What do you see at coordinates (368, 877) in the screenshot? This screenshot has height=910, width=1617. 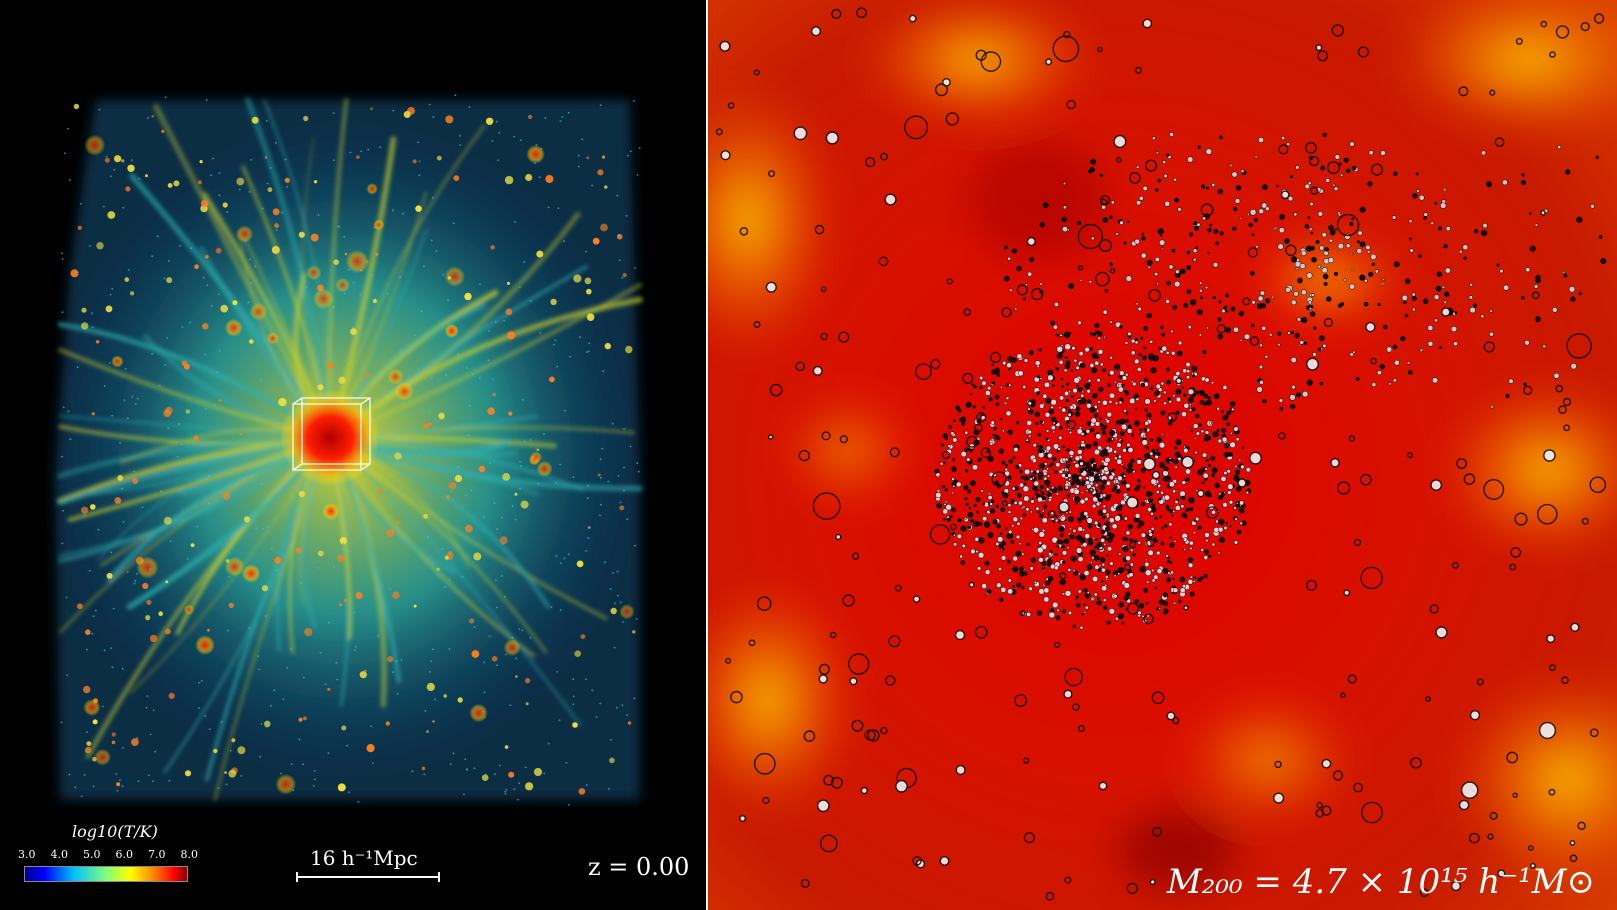 I see `scale-bar-line` at bounding box center [368, 877].